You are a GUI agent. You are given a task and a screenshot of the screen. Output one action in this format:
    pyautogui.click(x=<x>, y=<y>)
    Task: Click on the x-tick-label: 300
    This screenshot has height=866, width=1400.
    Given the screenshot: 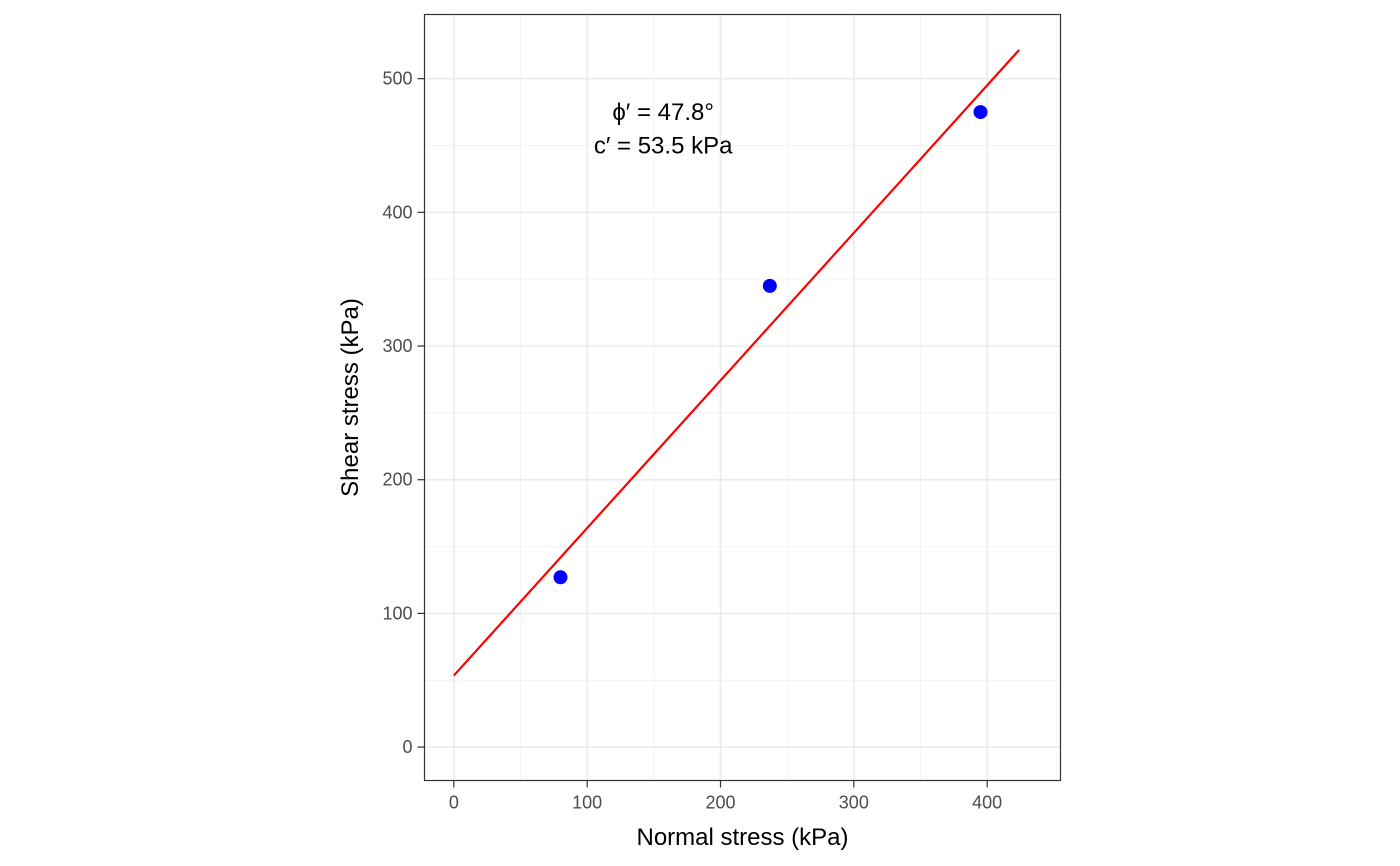 What is the action you would take?
    pyautogui.click(x=854, y=803)
    